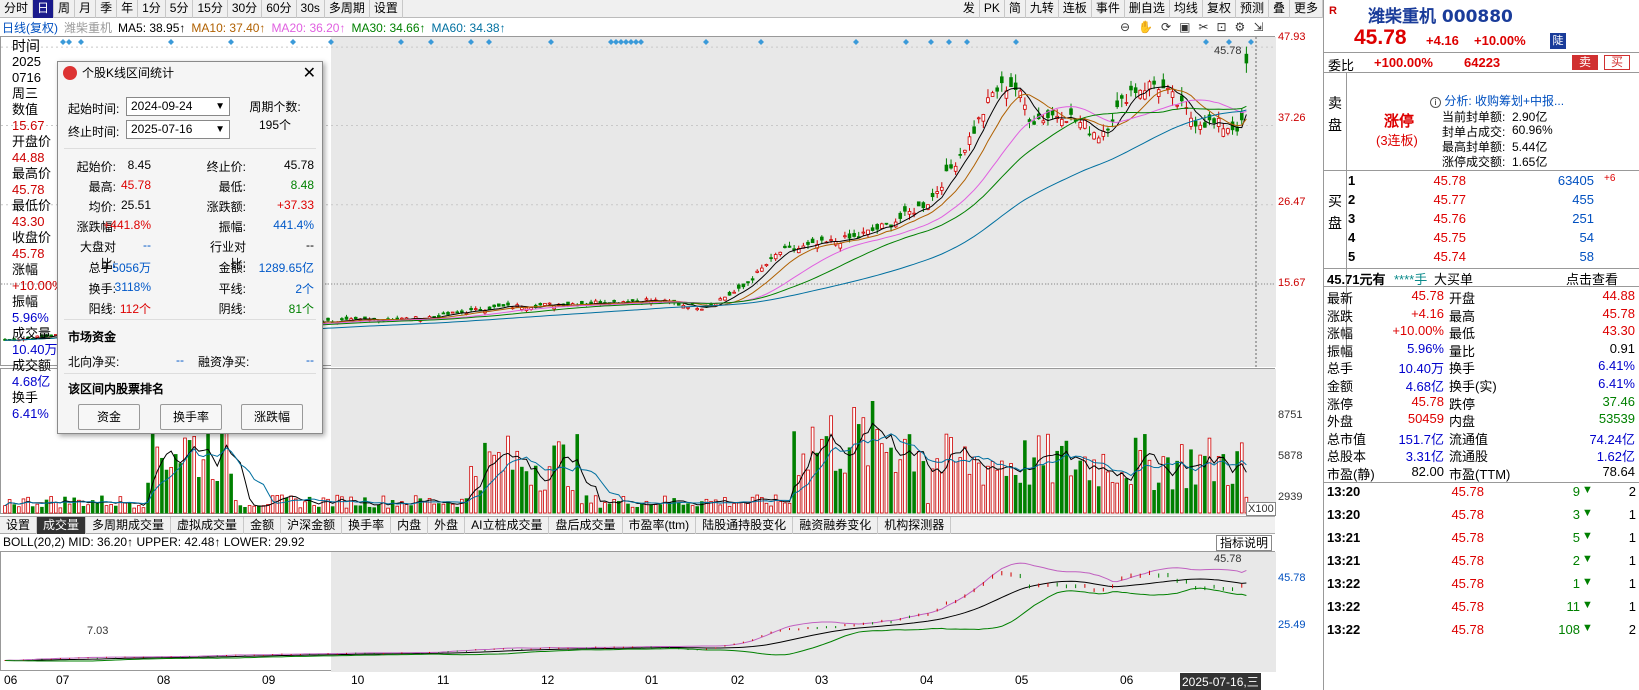  I want to click on tab-30s: 30s, so click(311, 9).